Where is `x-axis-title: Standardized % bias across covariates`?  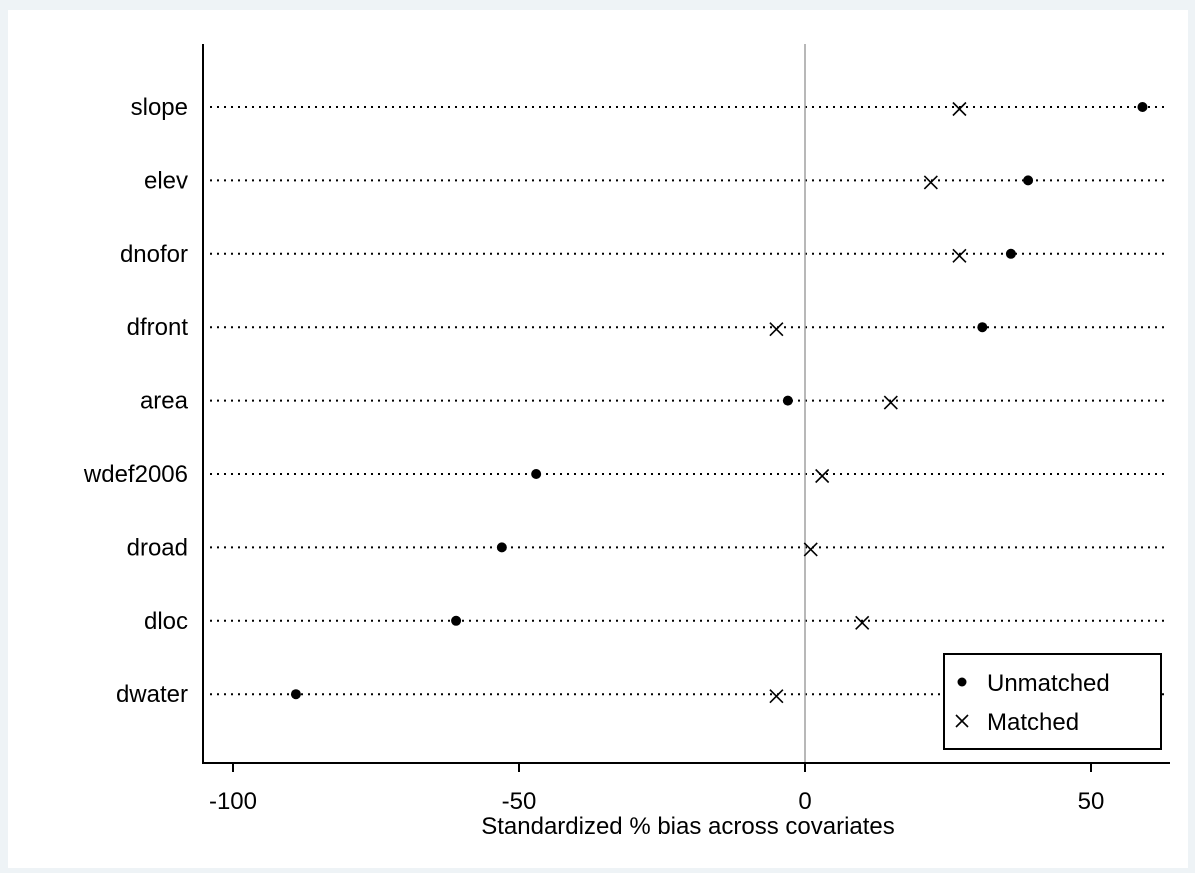
x-axis-title: Standardized % bias across covariates is located at coordinates (688, 826).